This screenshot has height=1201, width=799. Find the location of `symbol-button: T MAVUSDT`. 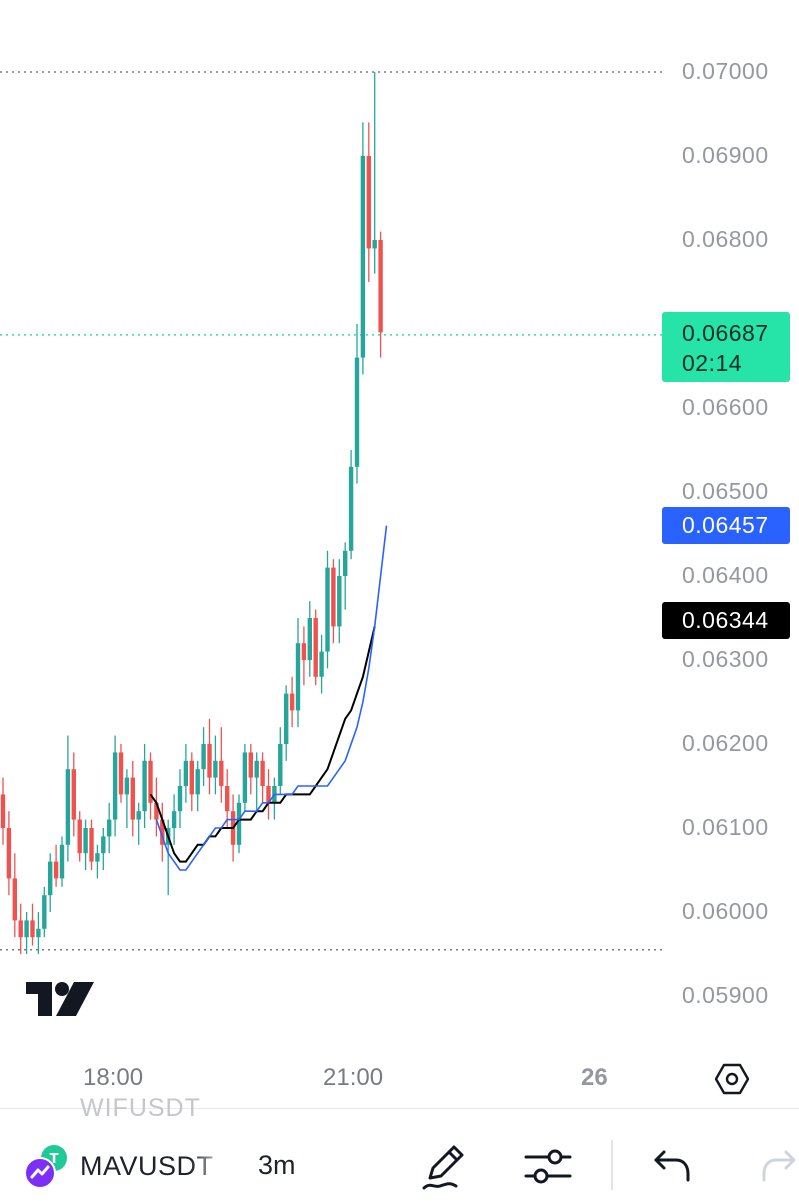

symbol-button: T MAVUSDT is located at coordinates (119, 1166).